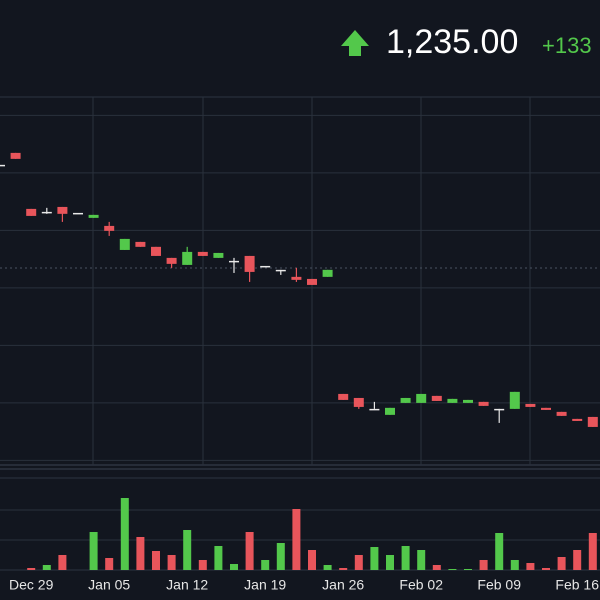 This screenshot has width=600, height=600. What do you see at coordinates (452, 42) in the screenshot?
I see `price: 1,235.00` at bounding box center [452, 42].